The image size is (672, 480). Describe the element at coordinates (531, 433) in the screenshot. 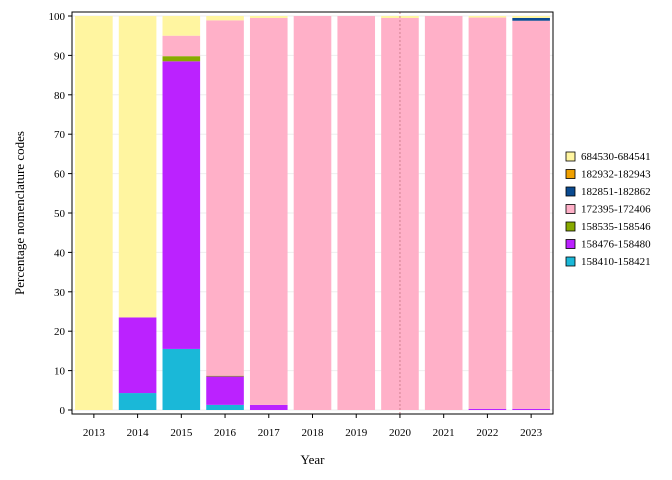

I see `x-tick-label: 2023` at that location.